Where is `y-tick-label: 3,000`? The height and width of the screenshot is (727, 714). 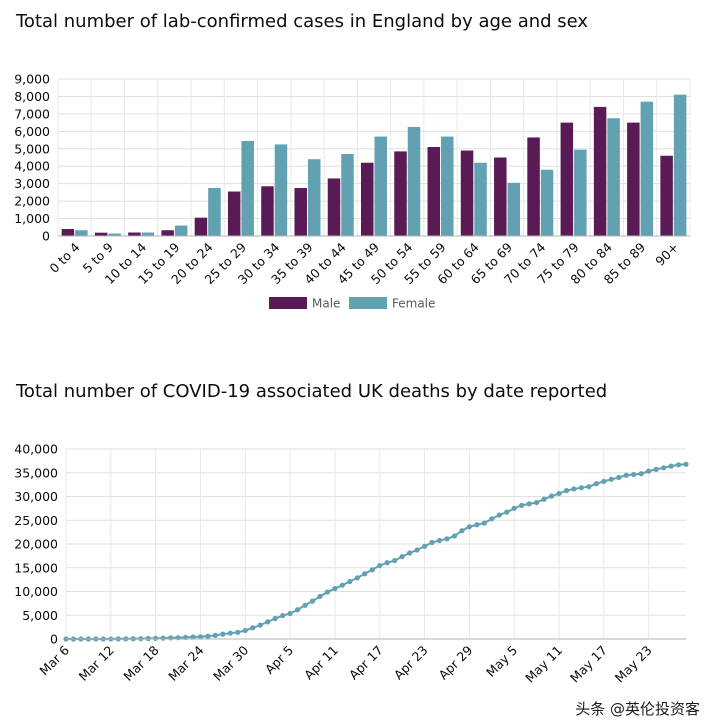
y-tick-label: 3,000 is located at coordinates (32, 183).